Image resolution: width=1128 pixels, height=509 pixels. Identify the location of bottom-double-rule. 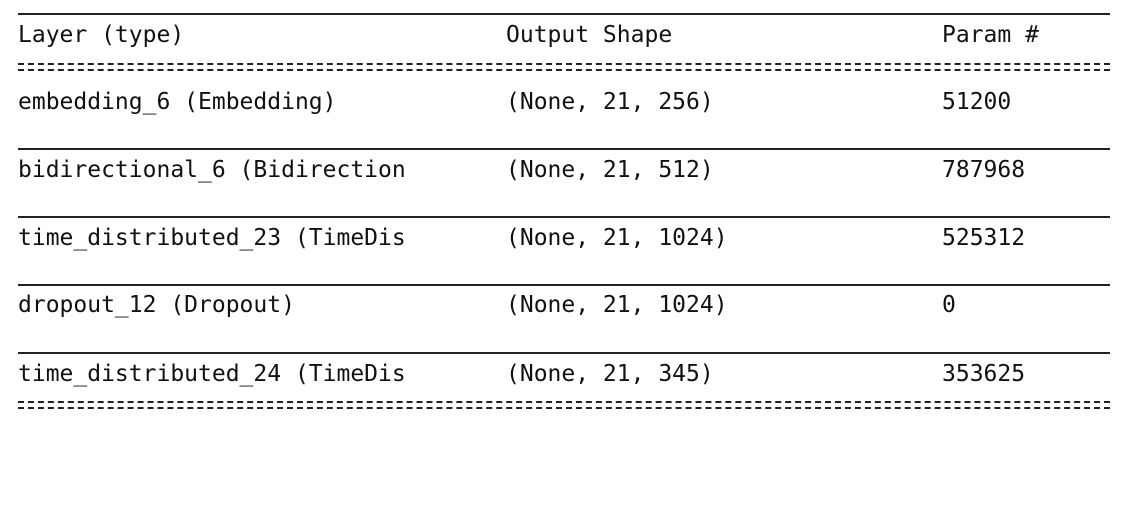
(564, 405).